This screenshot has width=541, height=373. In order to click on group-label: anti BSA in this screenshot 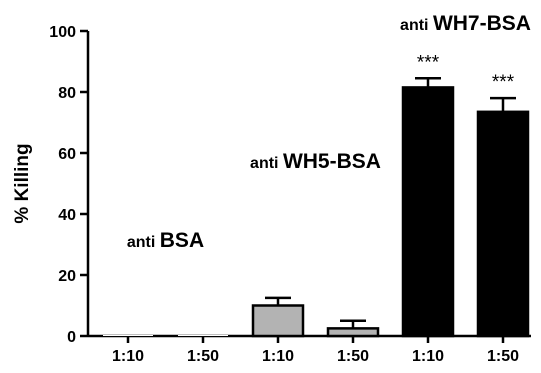, I will do `click(165, 240)`.